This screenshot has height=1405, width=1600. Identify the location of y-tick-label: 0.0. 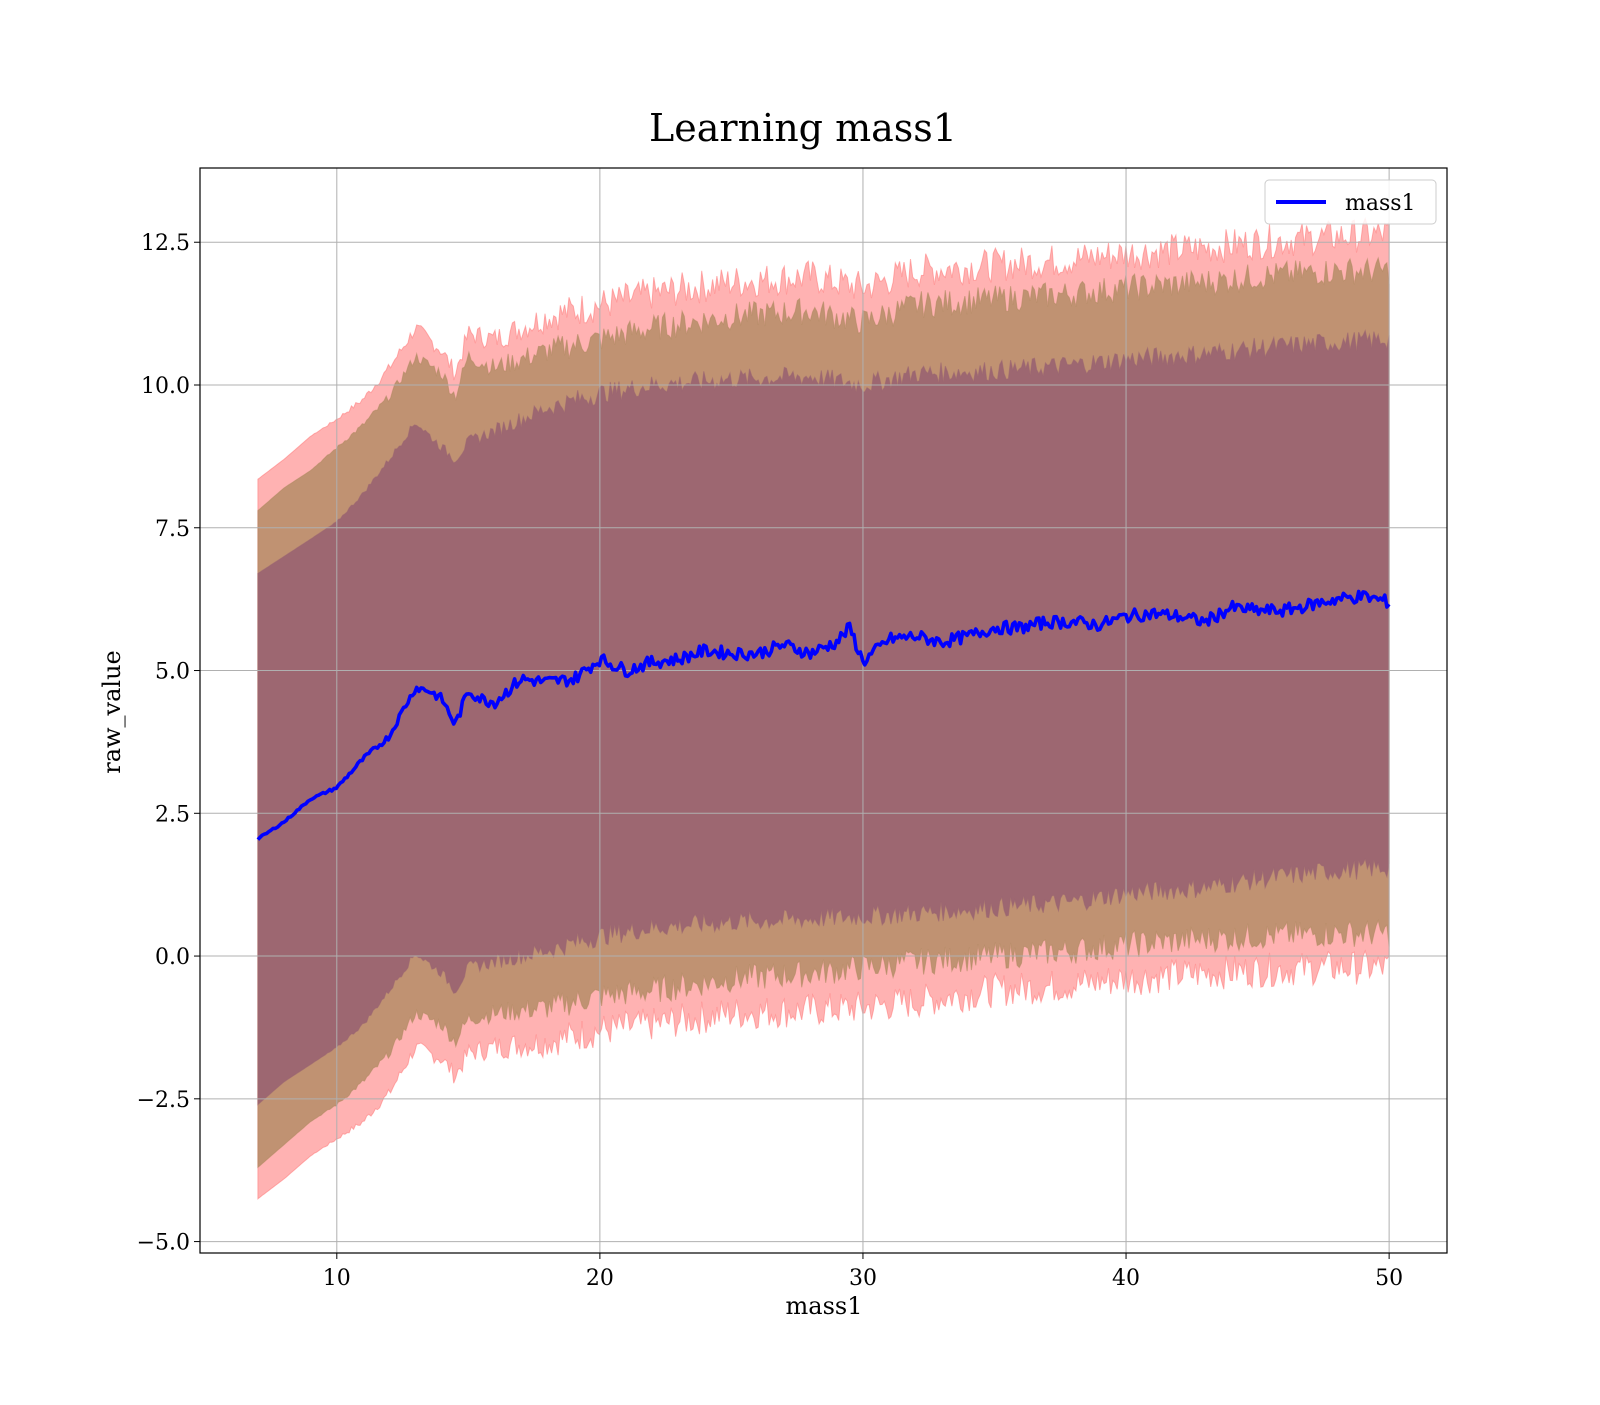
(172, 957).